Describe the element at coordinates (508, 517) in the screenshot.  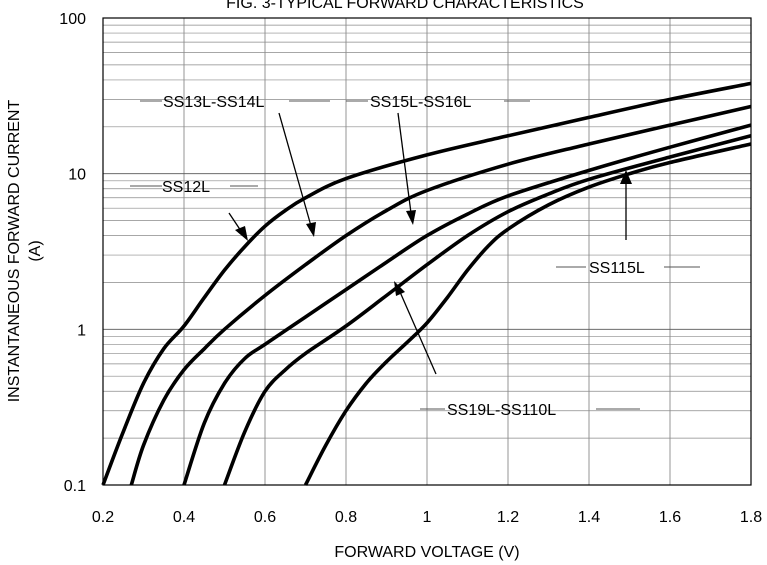
I see `x-tick-label: 1.2` at that location.